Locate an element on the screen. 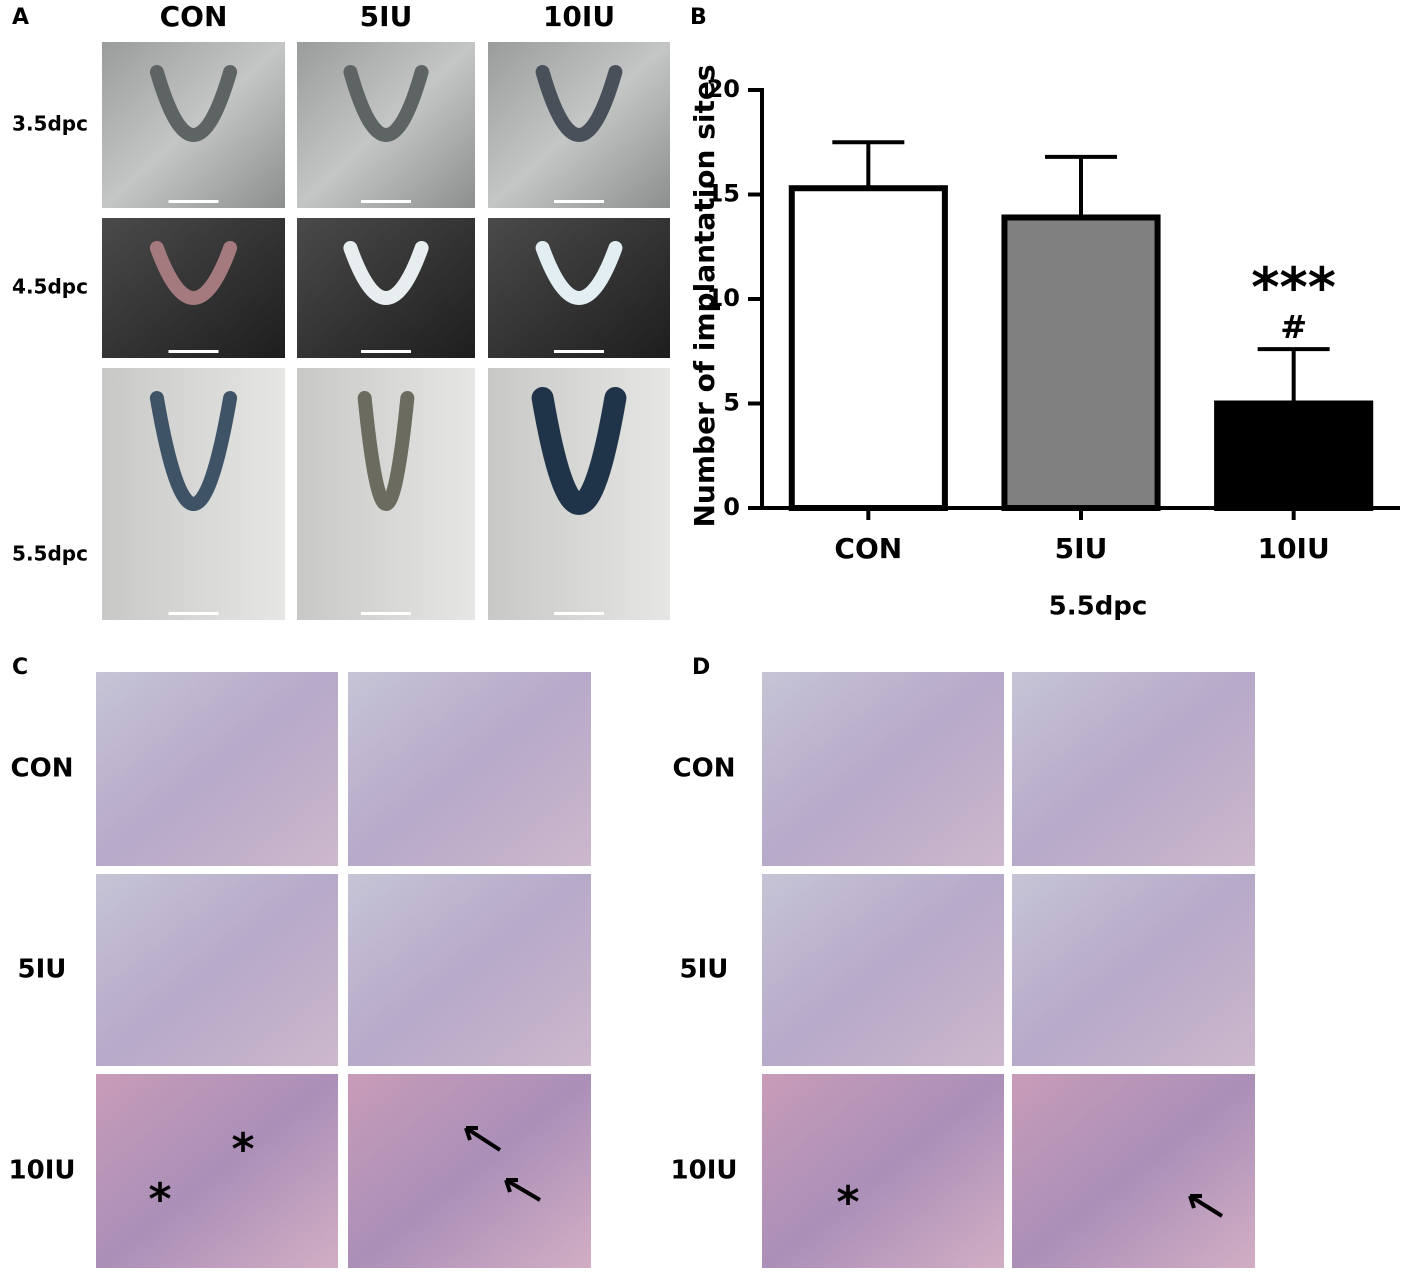  panel-label: B is located at coordinates (698, 17).